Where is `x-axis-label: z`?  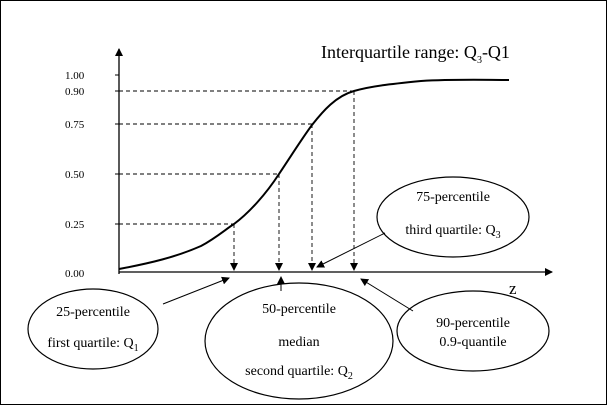
x-axis-label: z is located at coordinates (513, 288).